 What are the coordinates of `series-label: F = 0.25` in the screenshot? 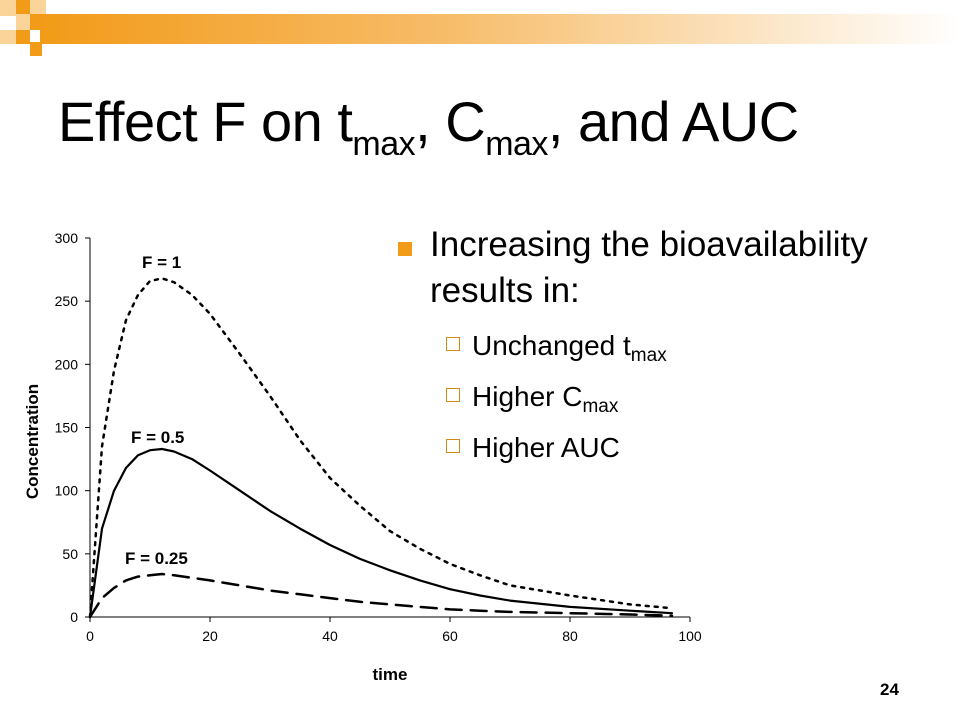 It's located at (156, 558).